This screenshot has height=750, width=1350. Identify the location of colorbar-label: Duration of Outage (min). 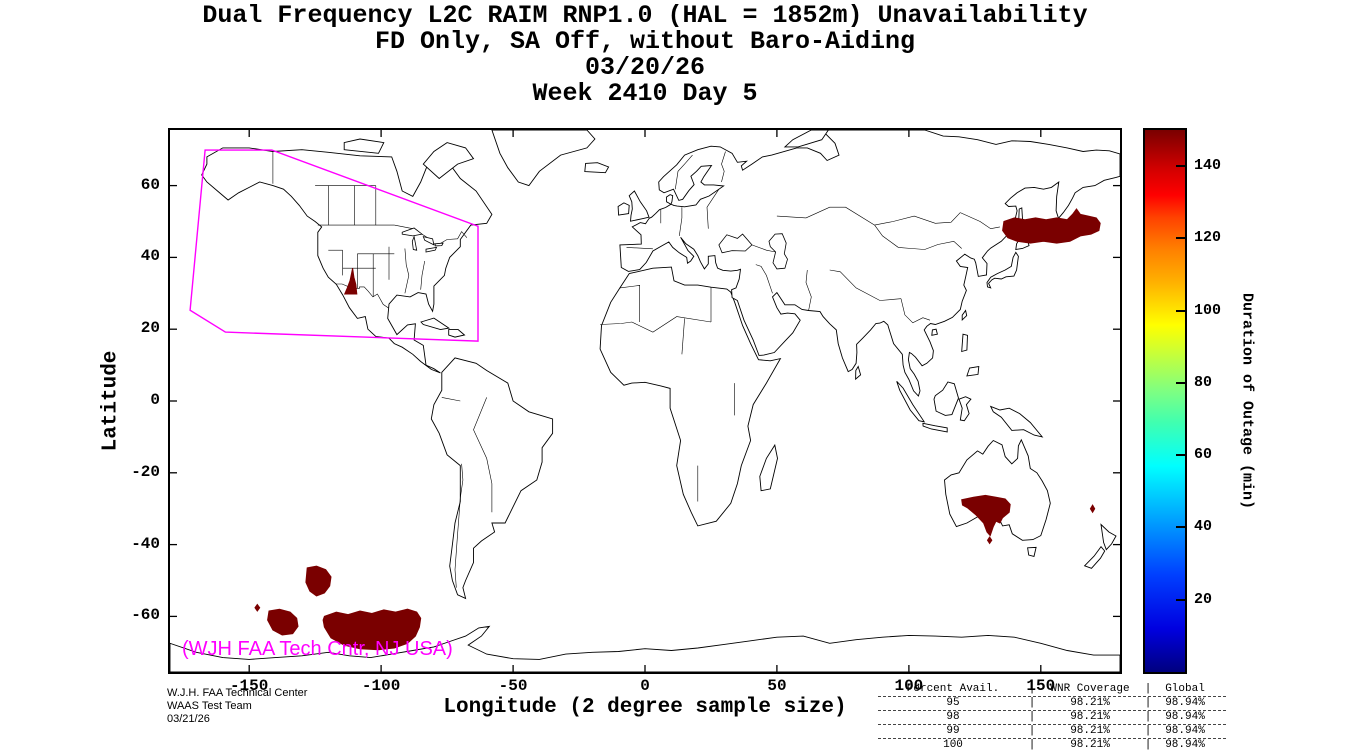
(1247, 401).